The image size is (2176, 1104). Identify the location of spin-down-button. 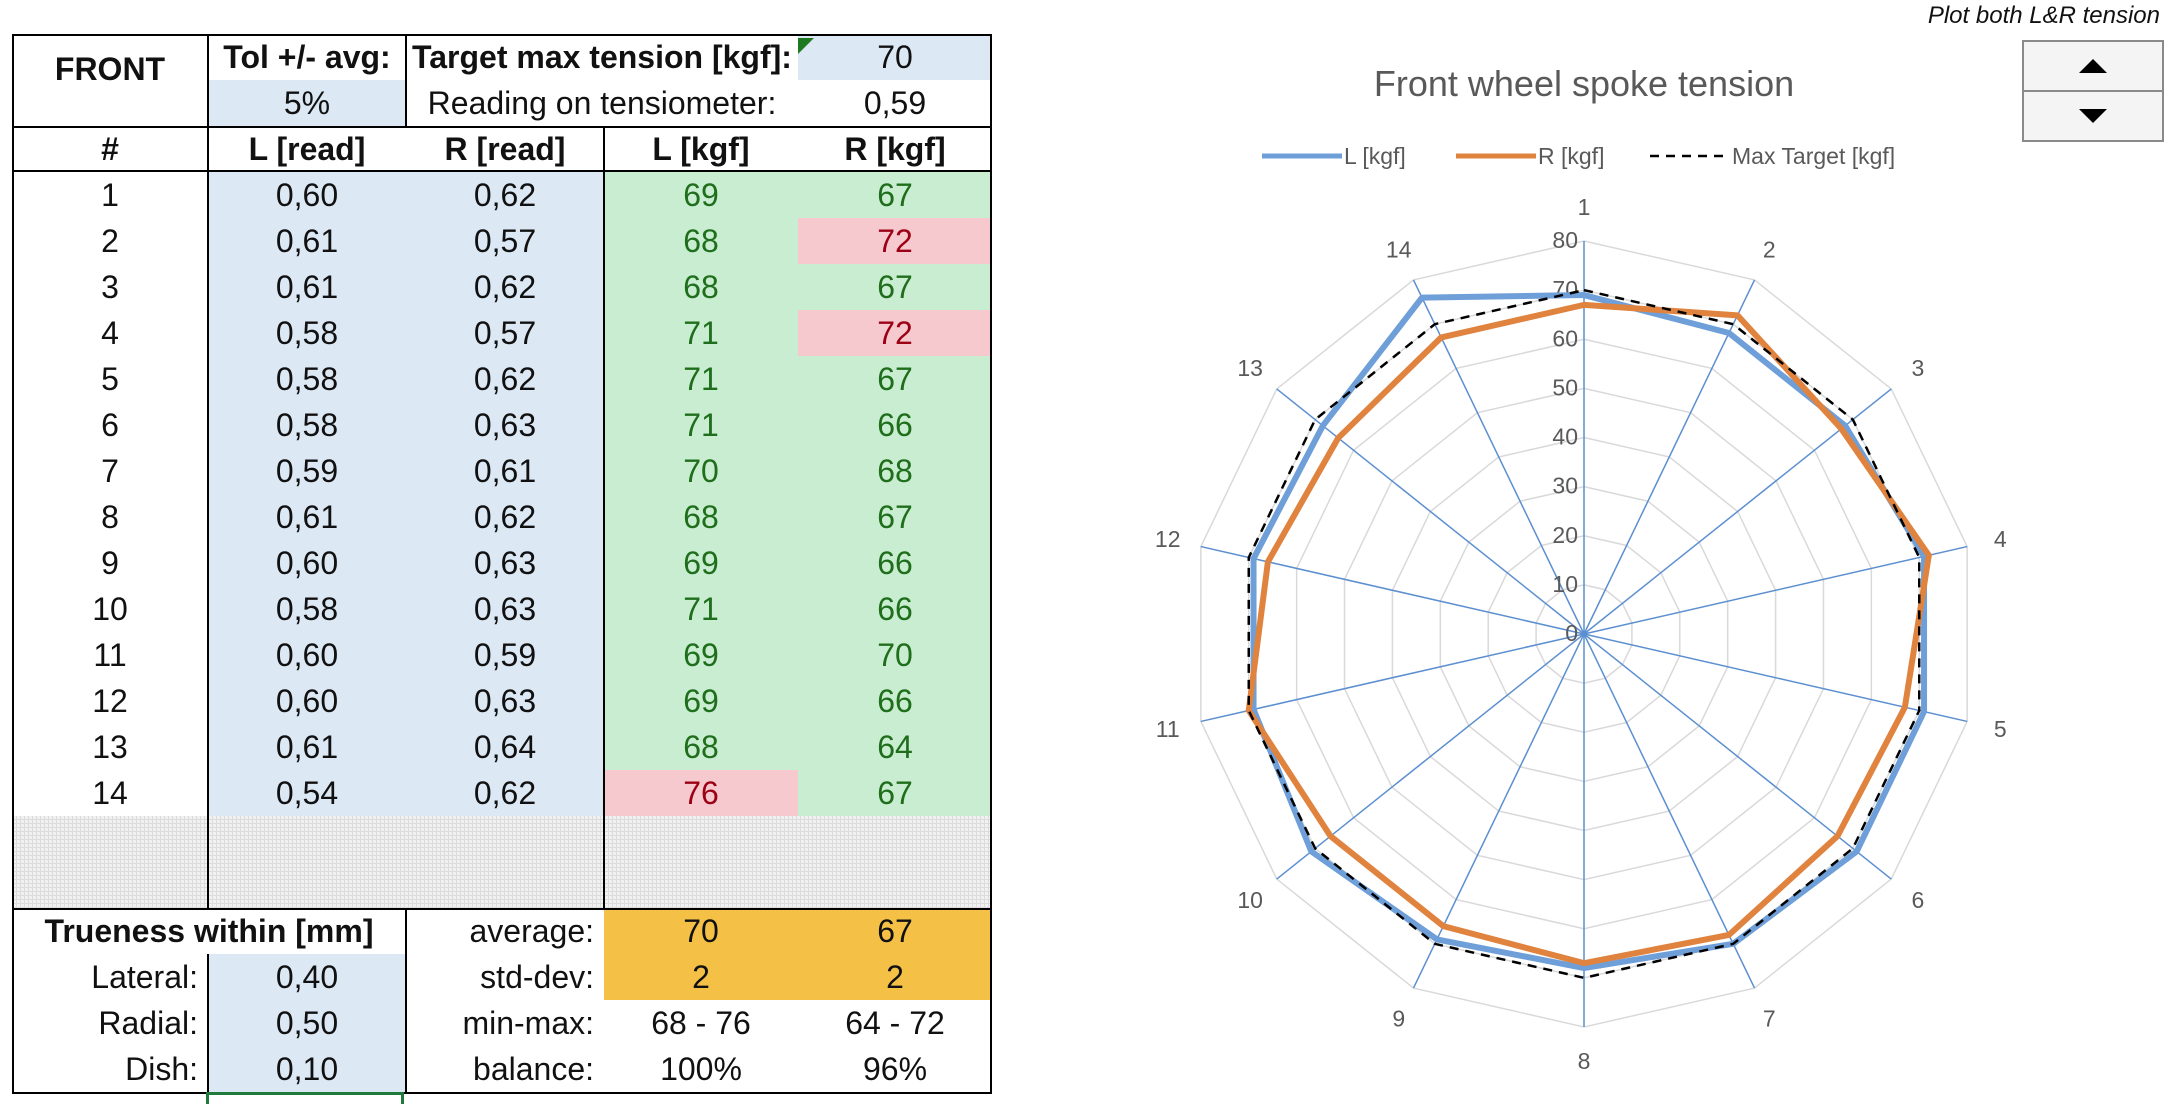
(2093, 116).